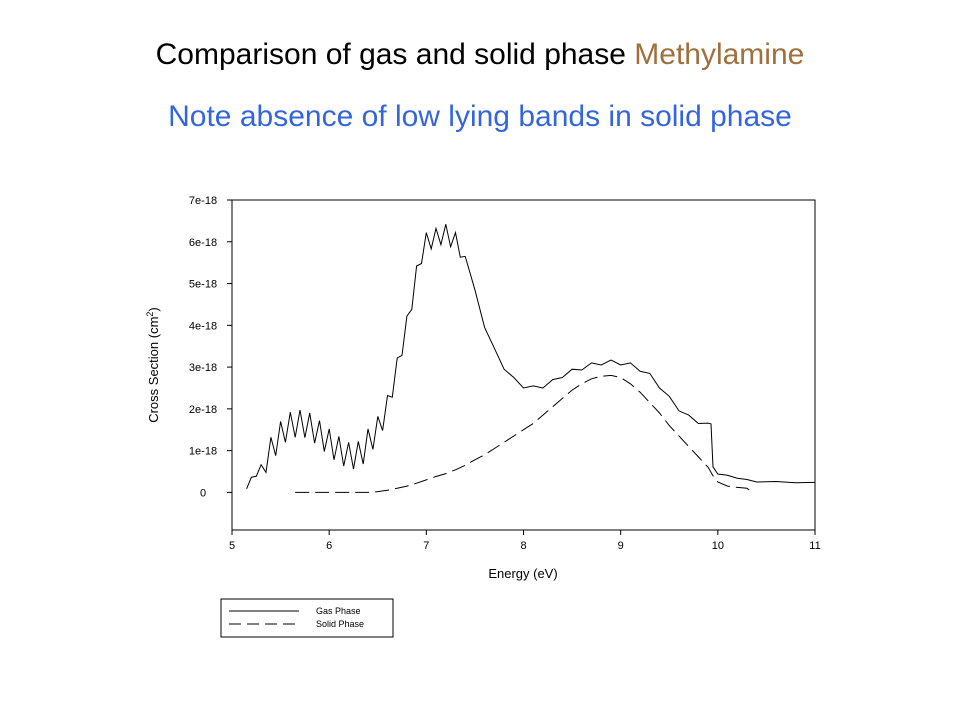 The image size is (960, 720). Describe the element at coordinates (150, 314) in the screenshot. I see `y-axis-label-sup: 2` at that location.